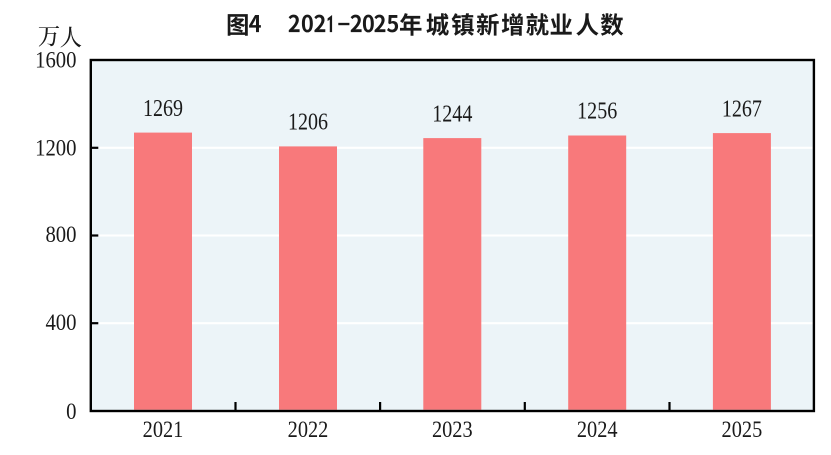 This screenshot has height=455, width=831. What do you see at coordinates (452, 113) in the screenshot?
I see `svg-text: 1244` at bounding box center [452, 113].